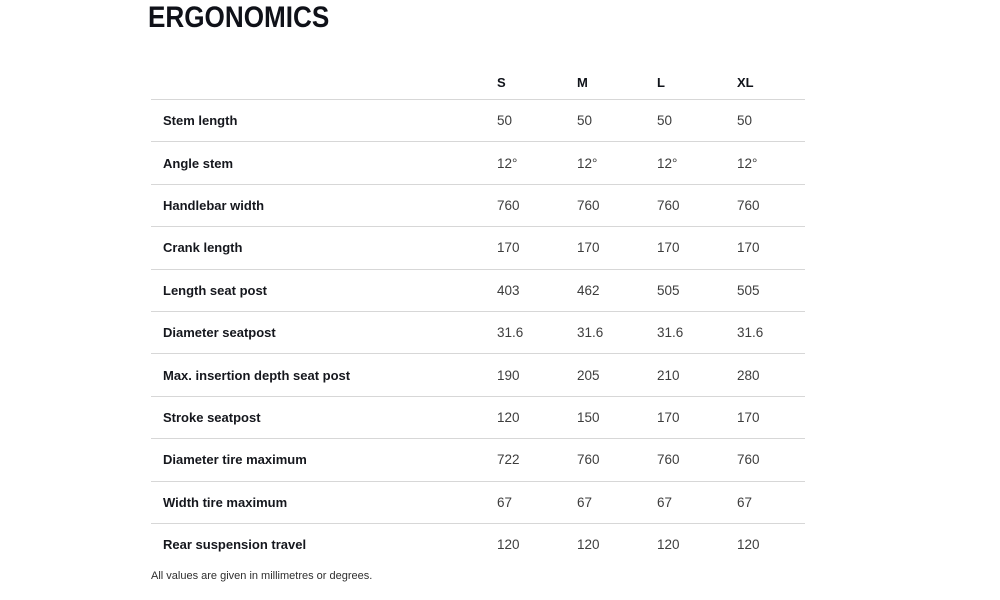 The height and width of the screenshot is (600, 1000). Describe the element at coordinates (505, 502) in the screenshot. I see `value-cell-s: 67` at that location.